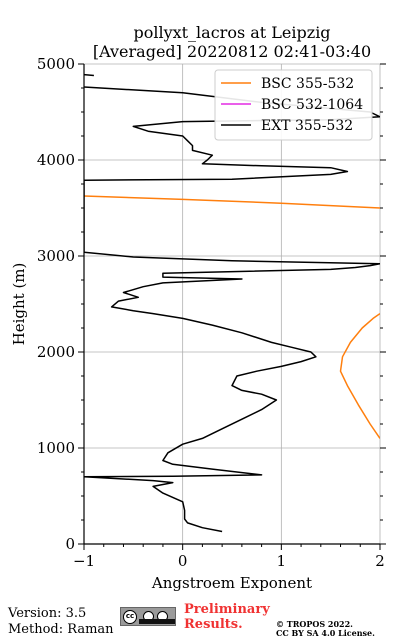 The image size is (400, 640). What do you see at coordinates (183, 561) in the screenshot?
I see `x-tick-label: 0` at bounding box center [183, 561].